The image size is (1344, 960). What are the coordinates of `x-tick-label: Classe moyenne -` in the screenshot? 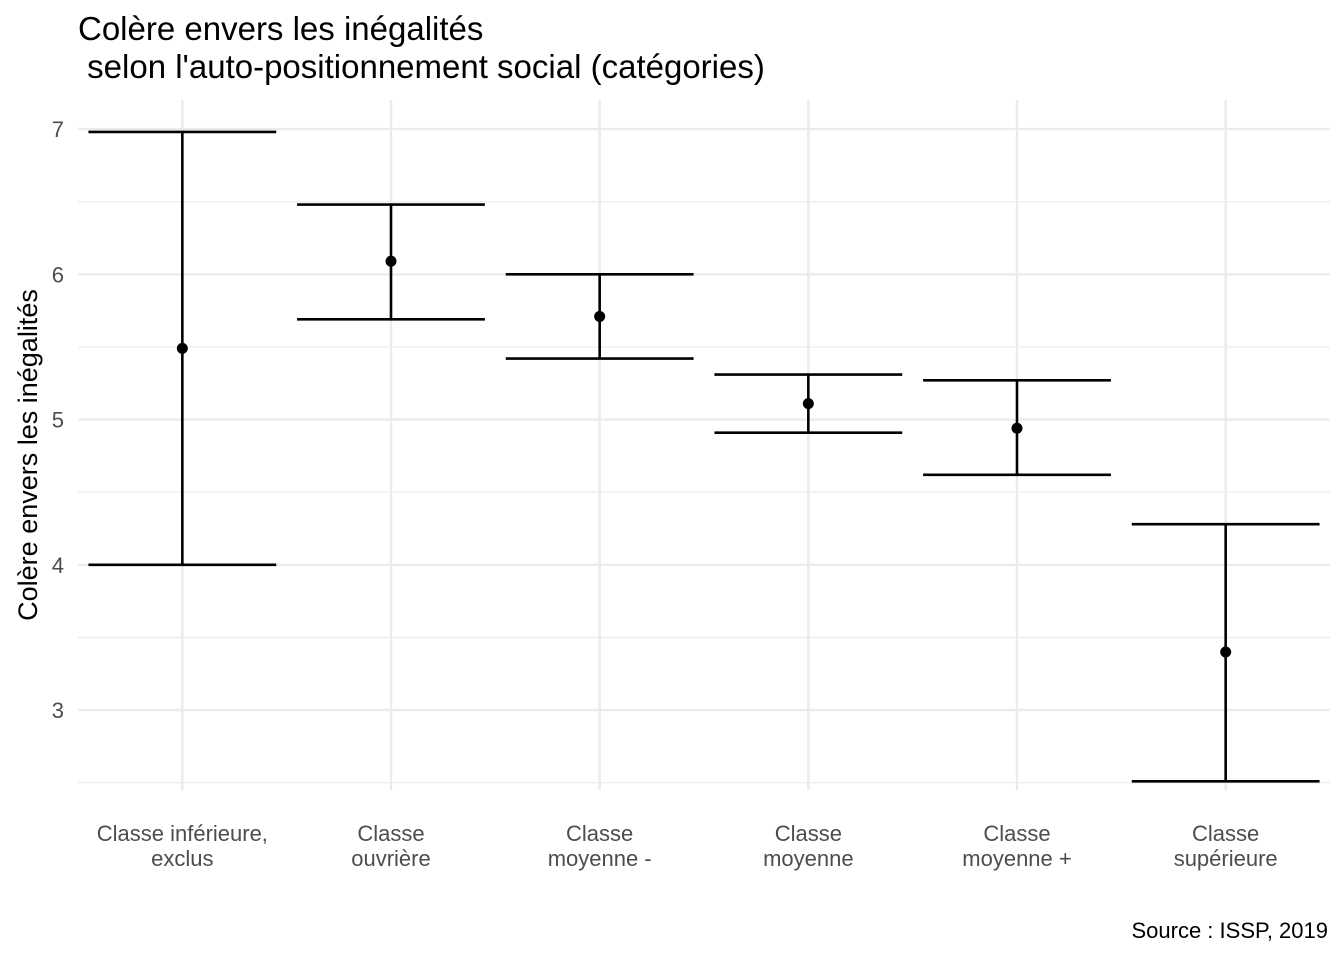 It's located at (600, 846).